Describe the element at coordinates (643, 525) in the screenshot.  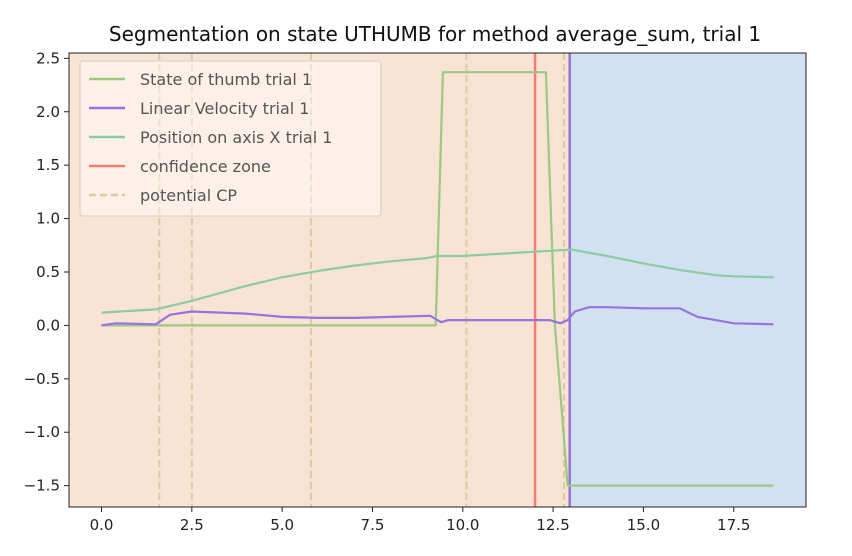
I see `x-tick-label: 15.0` at that location.